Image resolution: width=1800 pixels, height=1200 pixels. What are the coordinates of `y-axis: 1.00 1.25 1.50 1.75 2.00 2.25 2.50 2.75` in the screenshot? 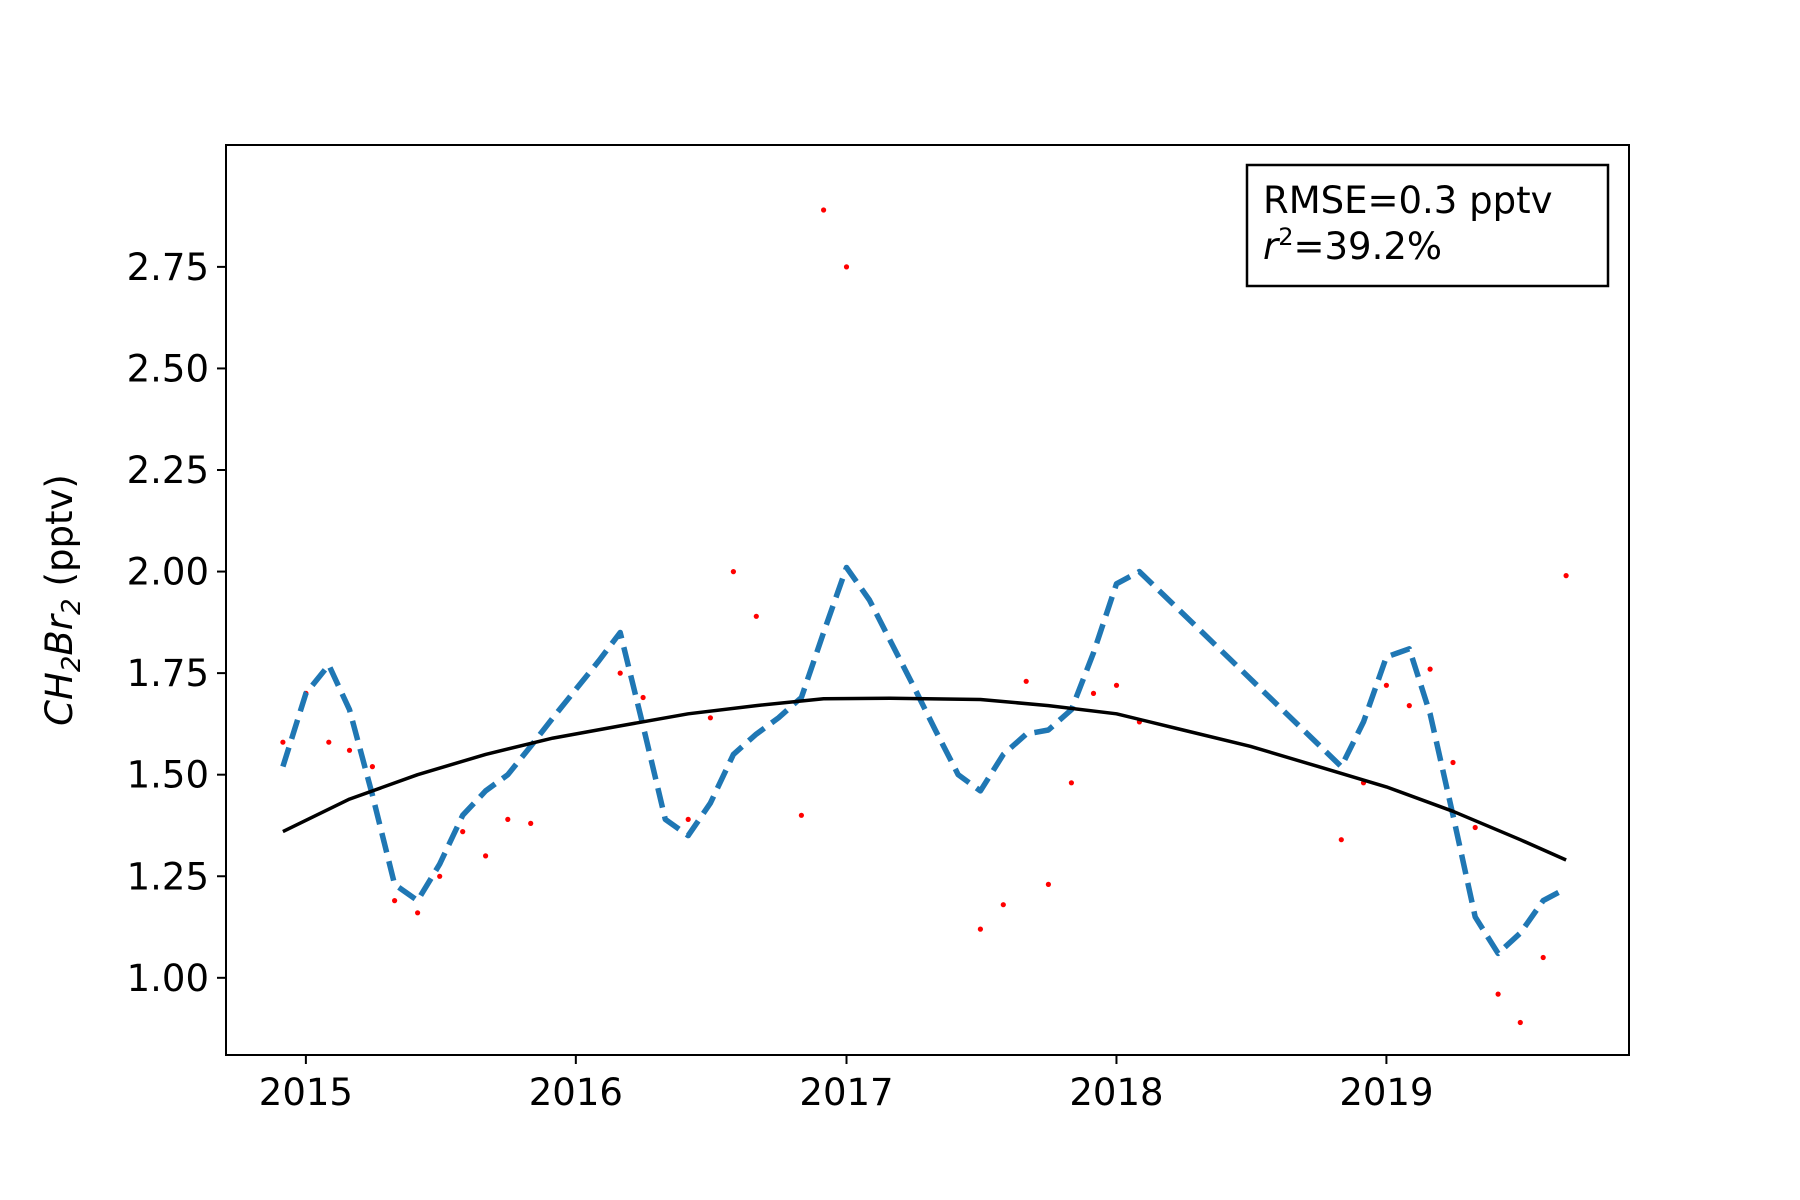 It's located at (176, 623).